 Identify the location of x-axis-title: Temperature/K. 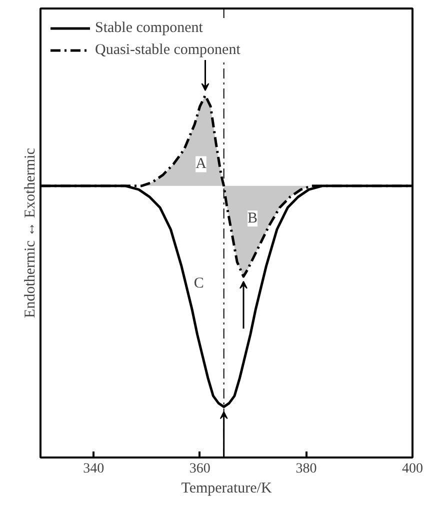
(226, 488).